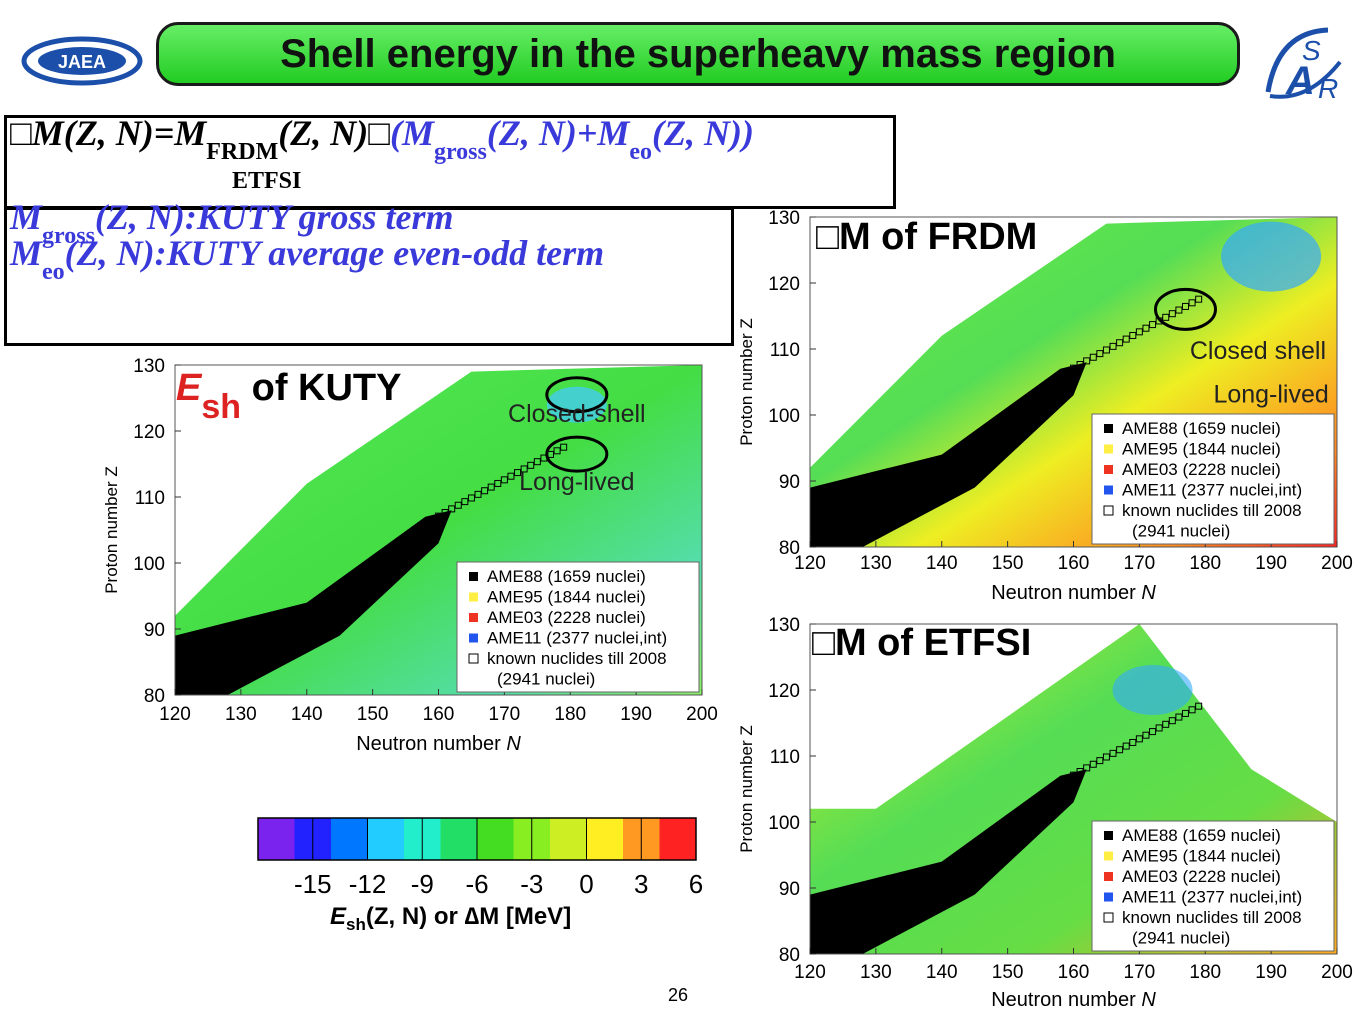 The height and width of the screenshot is (1024, 1365). What do you see at coordinates (289, 396) in the screenshot?
I see `kuty-chart-title: Esh of KUTY` at bounding box center [289, 396].